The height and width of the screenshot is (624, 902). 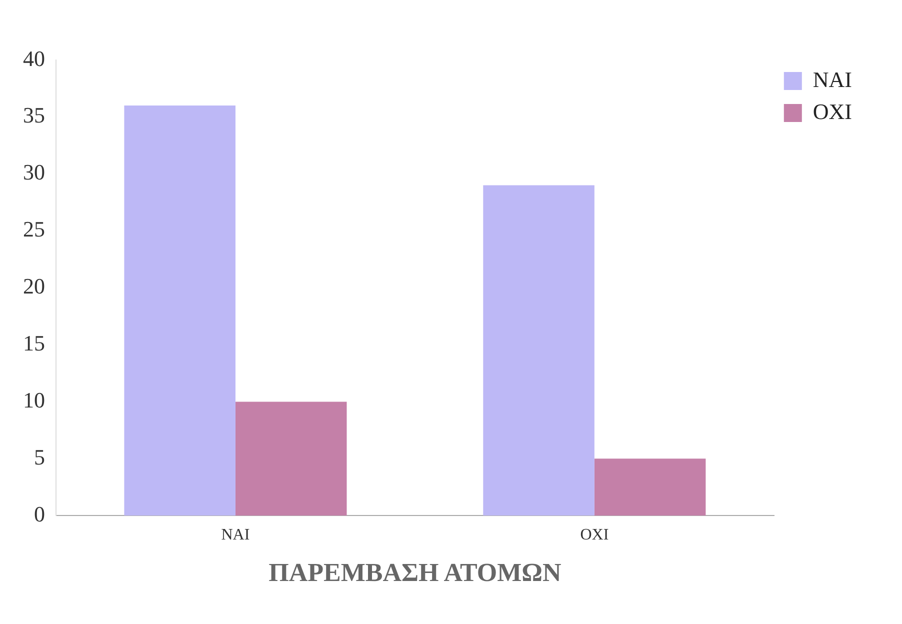 What do you see at coordinates (832, 79) in the screenshot?
I see `legend-label: ΝΑΙ` at bounding box center [832, 79].